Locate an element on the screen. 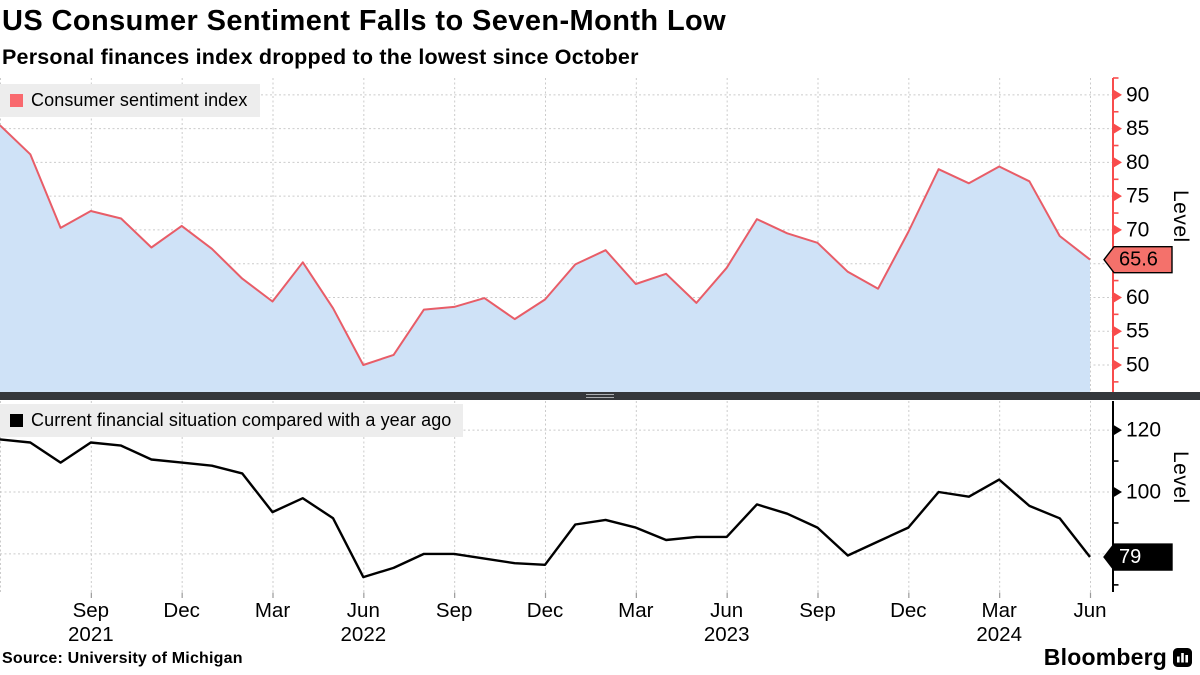 This screenshot has height=675, width=1200. bottom-tick-label: 120 is located at coordinates (1143, 430).